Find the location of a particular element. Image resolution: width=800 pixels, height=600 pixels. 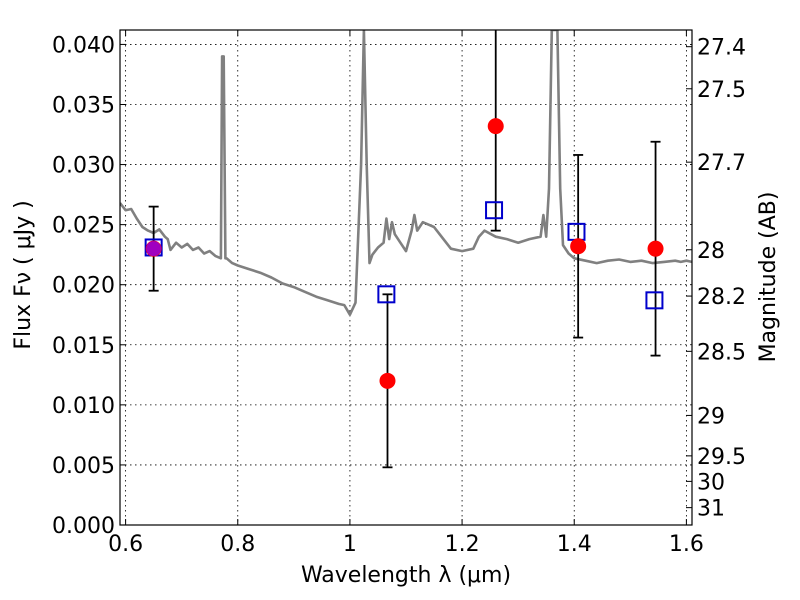

y-tick-label: 0.020 is located at coordinates (83, 286).